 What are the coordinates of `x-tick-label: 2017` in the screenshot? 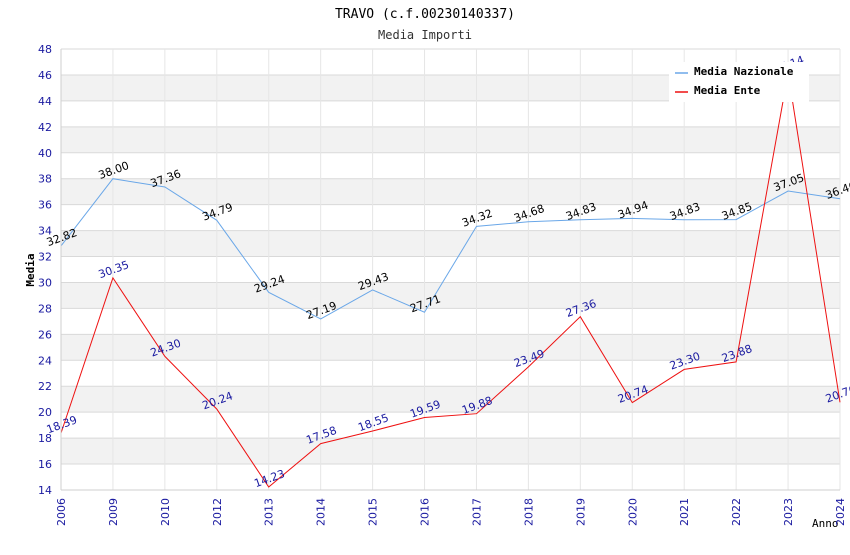 It's located at (476, 512).